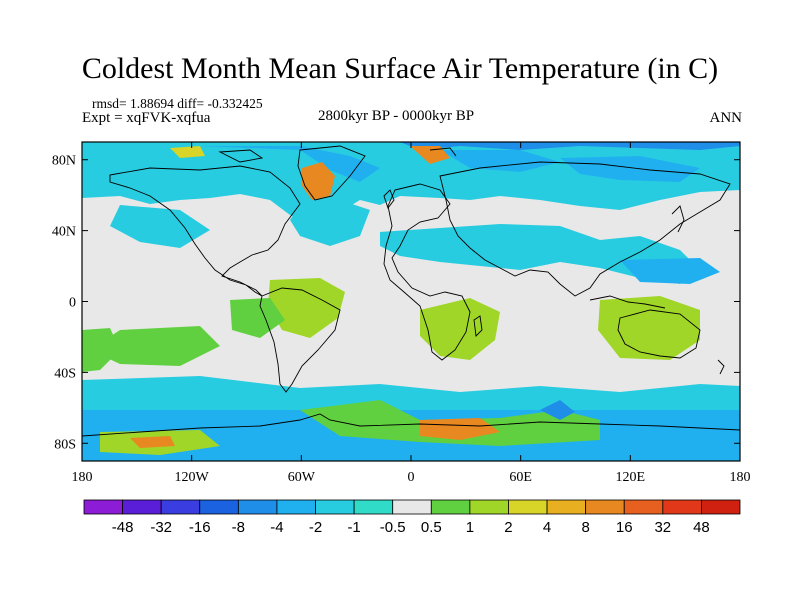  I want to click on south-america-yellowgreen, so click(306, 308).